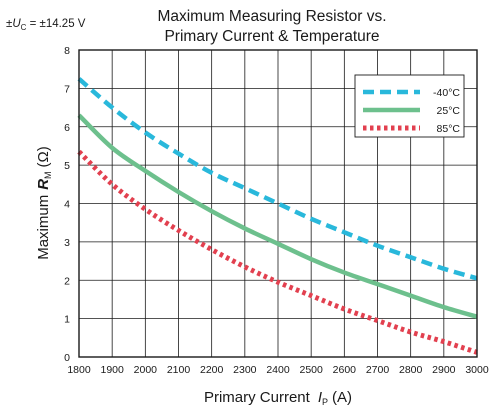 Image resolution: width=500 pixels, height=412 pixels. Describe the element at coordinates (271, 36) in the screenshot. I see `chart-title-line2: Primary Current & Temperature` at that location.